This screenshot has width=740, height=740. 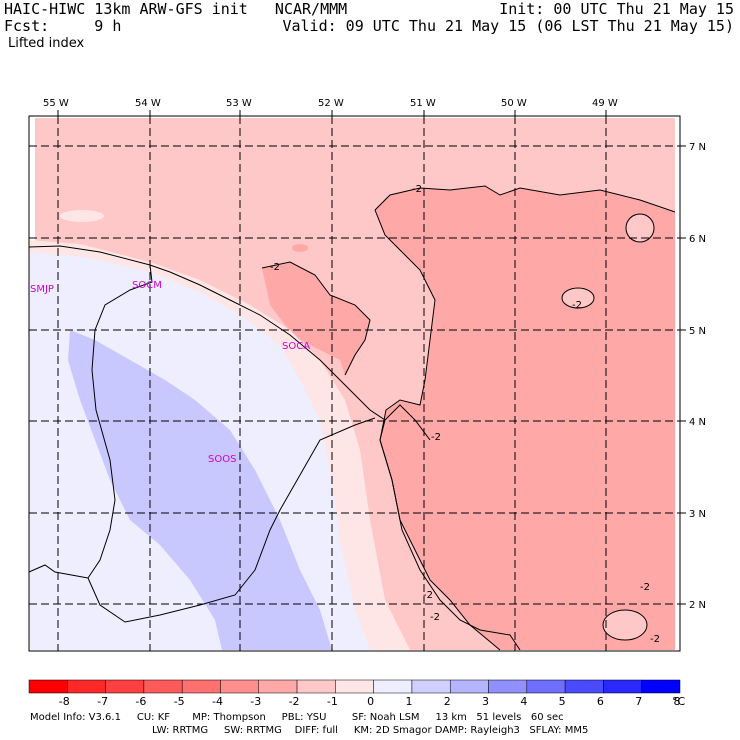 What do you see at coordinates (140, 701) in the screenshot?
I see `colorbar-tick-label: -6` at bounding box center [140, 701].